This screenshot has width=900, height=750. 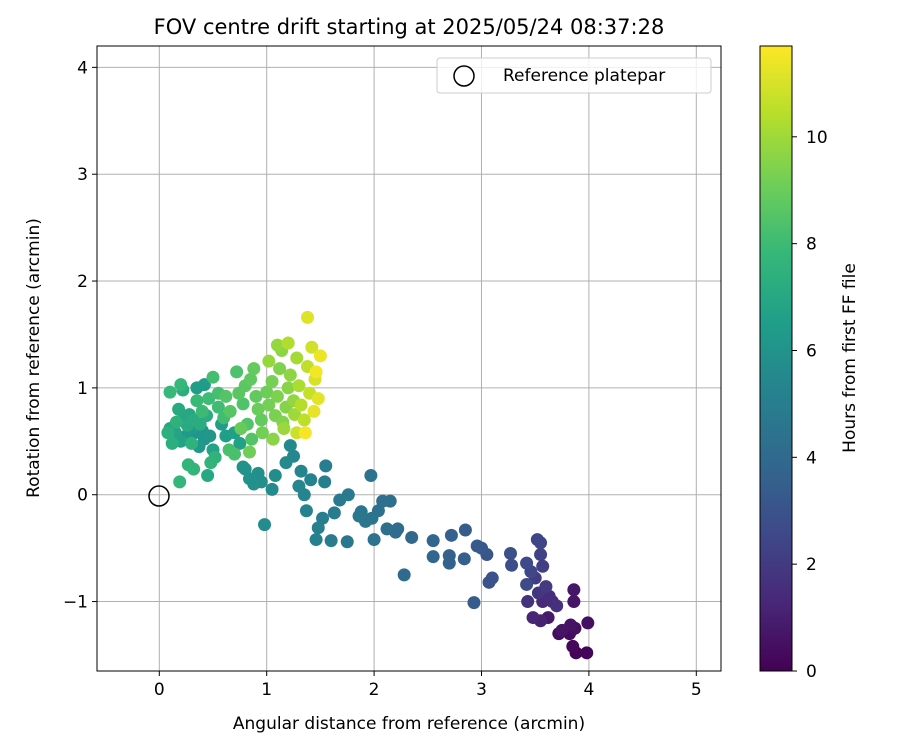 I want to click on y-axis-label: Rotation from reference (arcmin), so click(x=34, y=358).